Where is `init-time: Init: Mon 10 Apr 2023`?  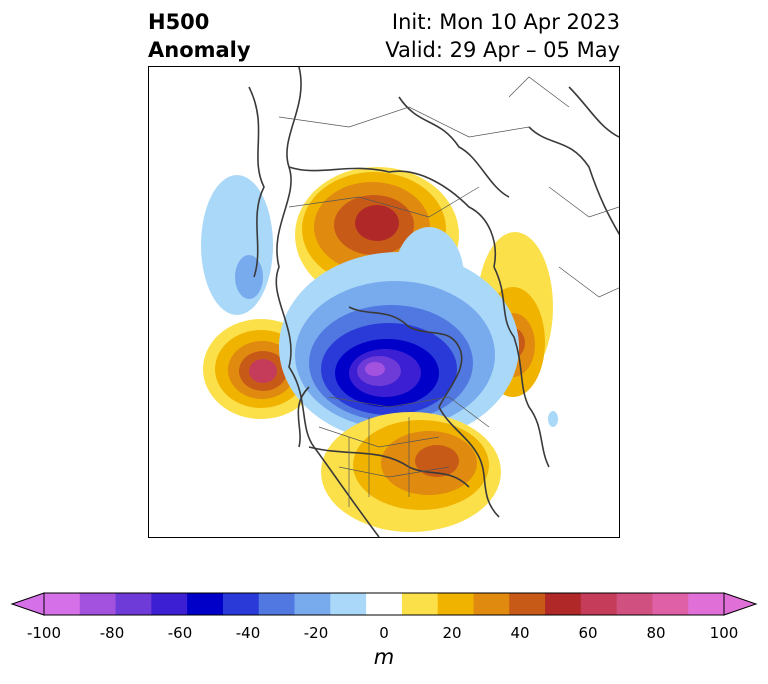
init-time: Init: Mon 10 Apr 2023 is located at coordinates (505, 22).